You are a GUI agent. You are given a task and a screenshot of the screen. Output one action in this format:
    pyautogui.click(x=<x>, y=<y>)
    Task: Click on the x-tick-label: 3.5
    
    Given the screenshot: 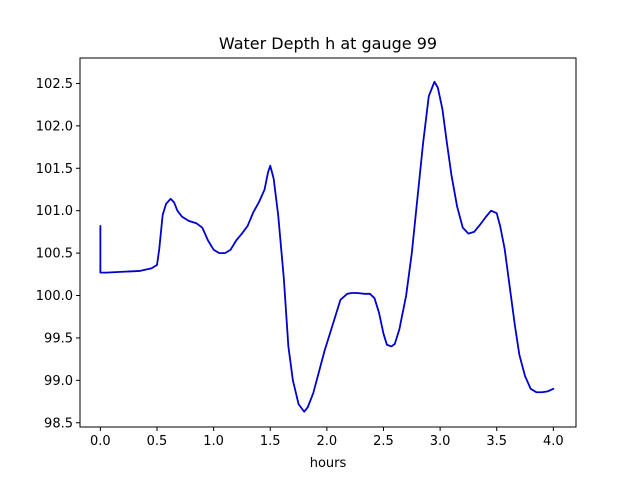 What is the action you would take?
    pyautogui.click(x=496, y=441)
    